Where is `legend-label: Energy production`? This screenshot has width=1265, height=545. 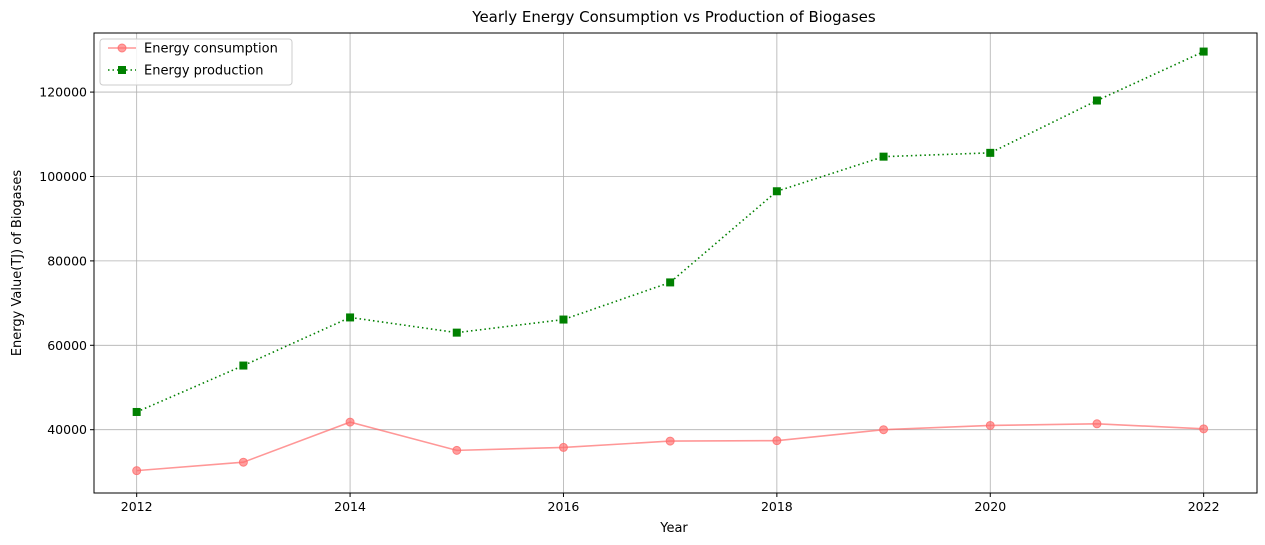 legend-label: Energy production is located at coordinates (203, 71).